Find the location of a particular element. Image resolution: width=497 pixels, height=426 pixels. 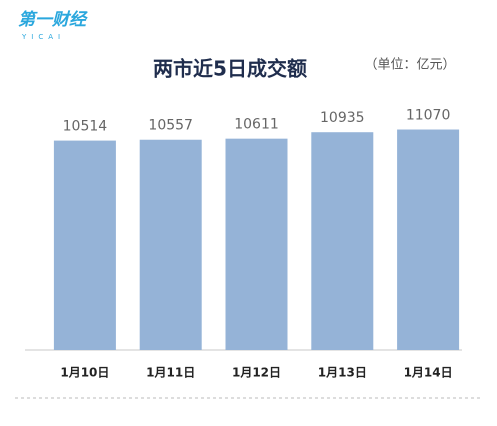

logo: 第一财经 is located at coordinates (53, 20).